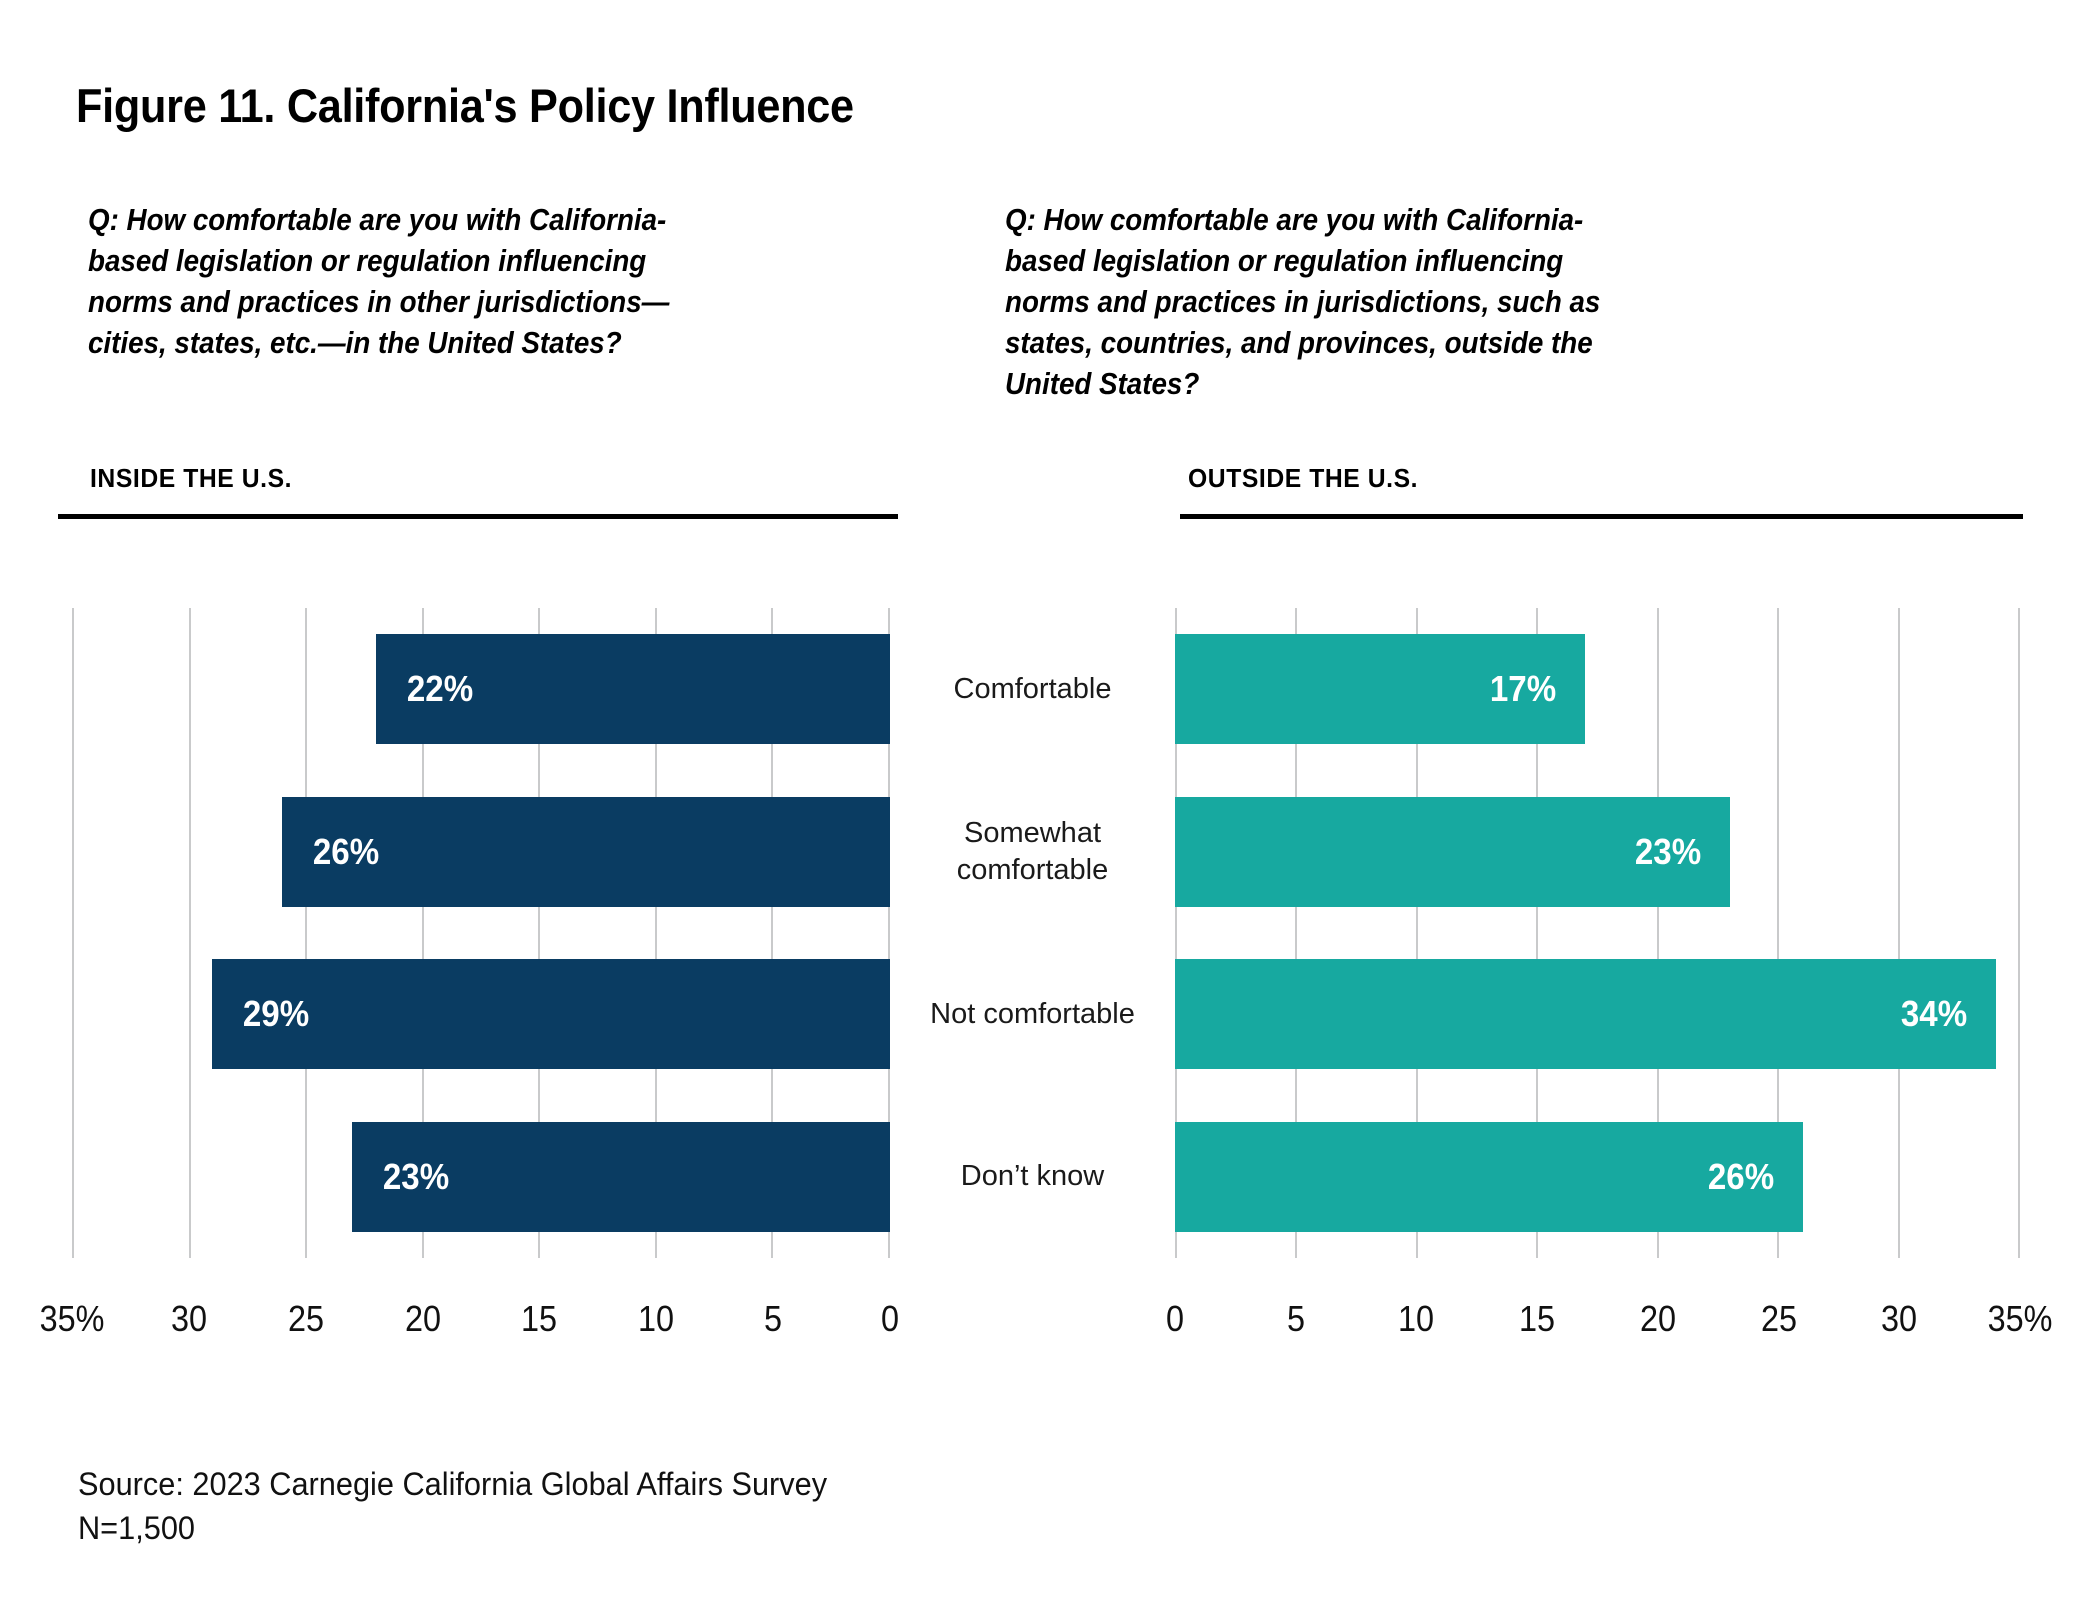 This screenshot has width=2084, height=1608. Describe the element at coordinates (1597, 689) in the screenshot. I see `bar-band: 17%` at that location.